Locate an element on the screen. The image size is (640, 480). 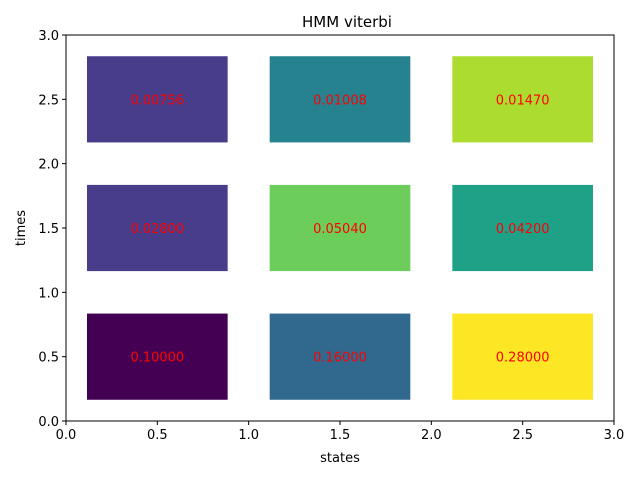
cell-value-label: 0.16000 is located at coordinates (340, 358).